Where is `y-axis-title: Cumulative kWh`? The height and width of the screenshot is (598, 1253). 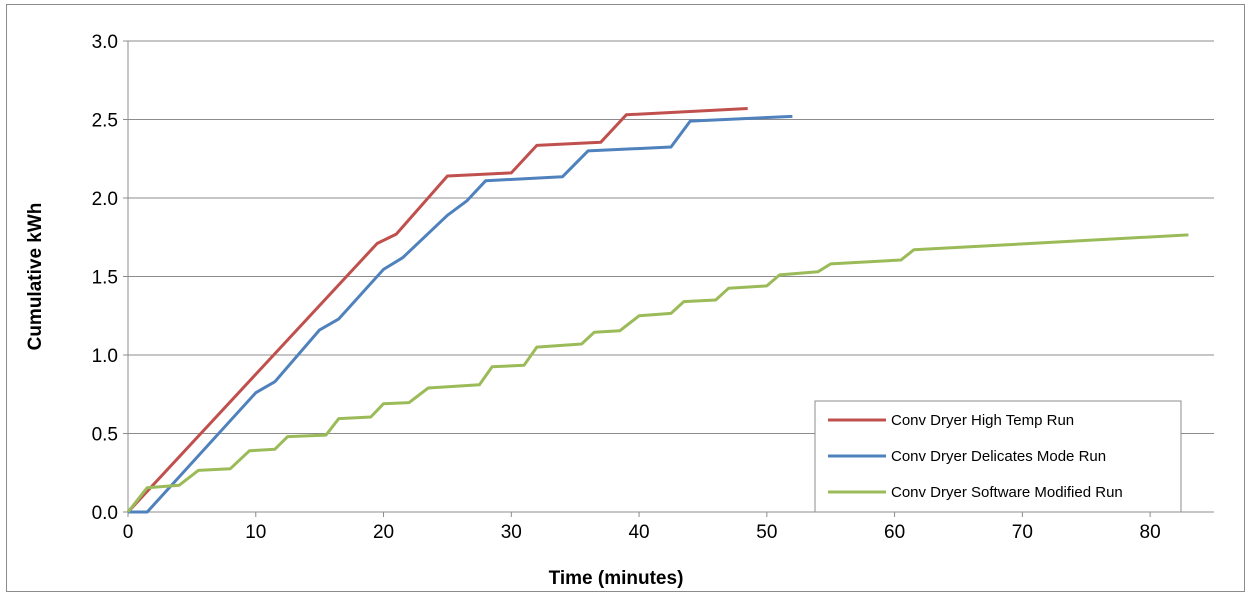
y-axis-title: Cumulative kWh is located at coordinates (35, 277).